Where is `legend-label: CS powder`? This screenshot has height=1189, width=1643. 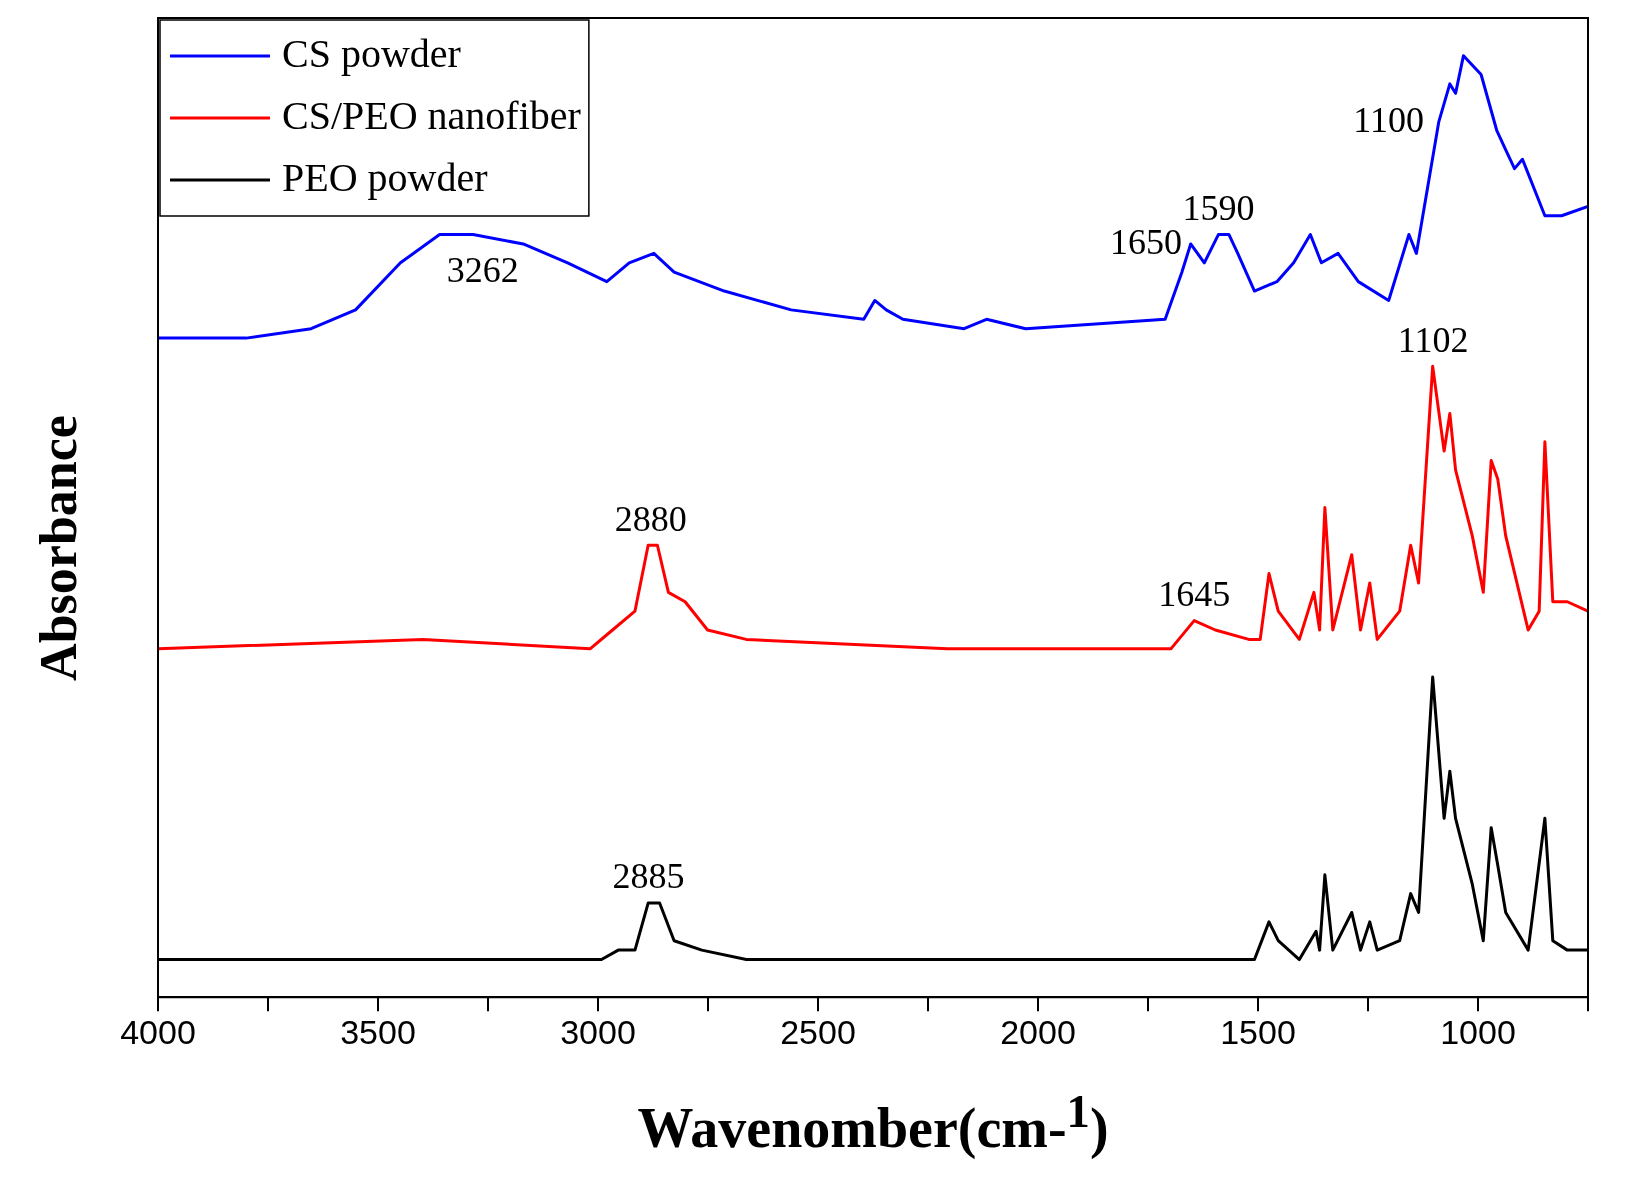
legend-label: CS powder is located at coordinates (371, 53).